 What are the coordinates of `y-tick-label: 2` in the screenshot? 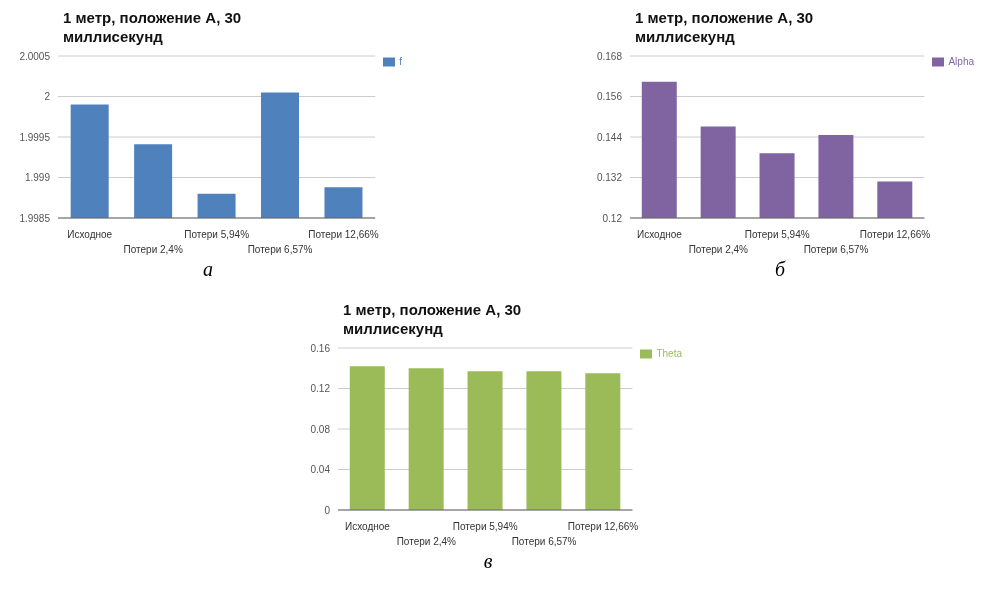 It's located at (47, 97).